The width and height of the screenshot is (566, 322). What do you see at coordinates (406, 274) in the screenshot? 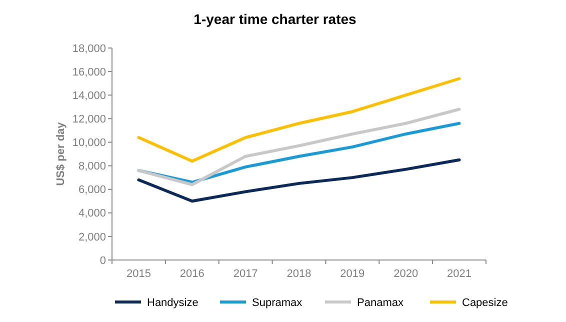
I see `x-tick-label: 2020` at bounding box center [406, 274].